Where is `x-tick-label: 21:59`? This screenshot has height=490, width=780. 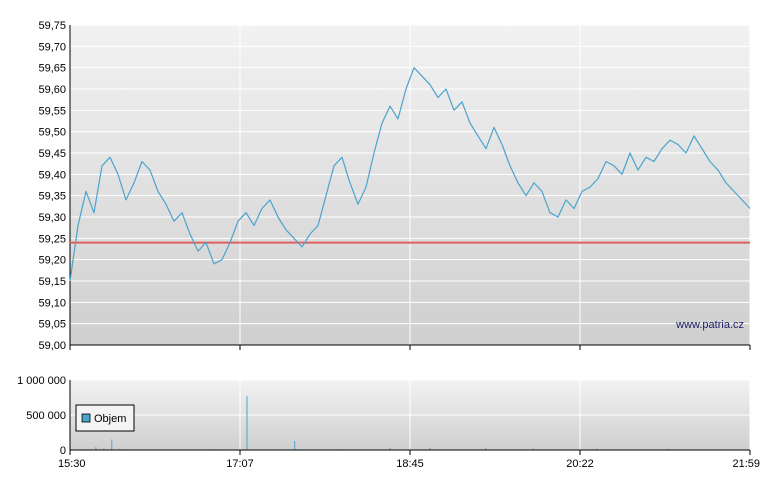
x-tick-label: 21:59 is located at coordinates (746, 464).